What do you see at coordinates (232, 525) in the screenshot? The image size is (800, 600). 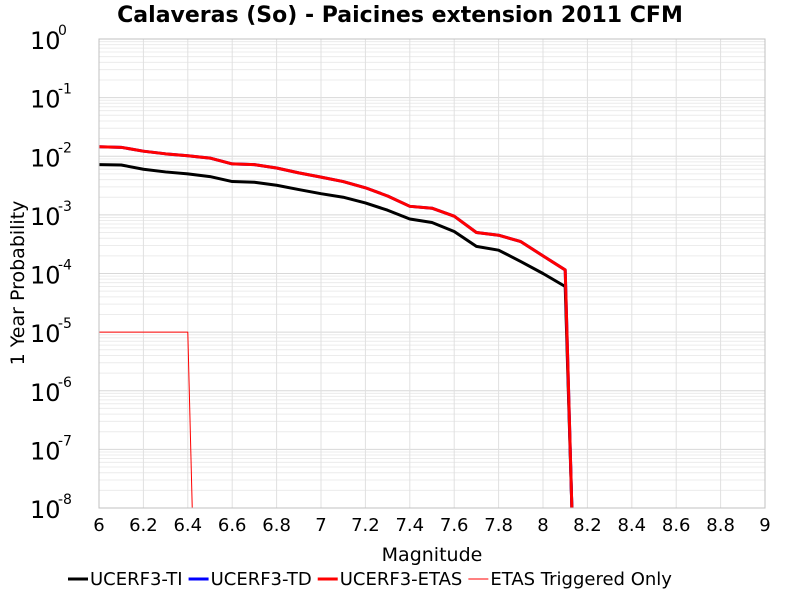 I see `x-tick-label: 6.6` at bounding box center [232, 525].